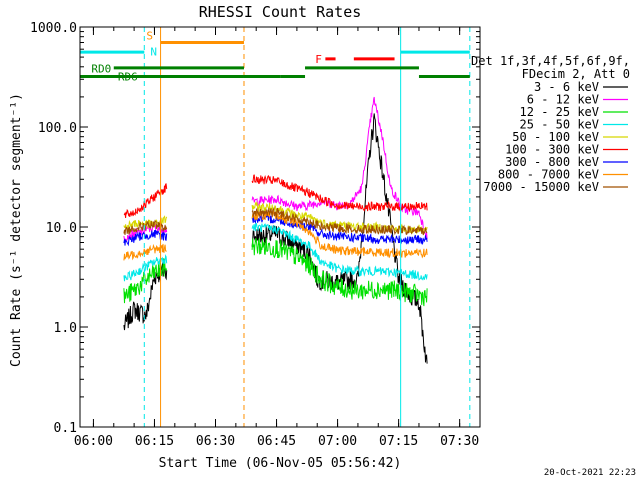 Image resolution: width=640 pixels, height=484 pixels. Describe the element at coordinates (398, 441) in the screenshot. I see `x-tick-label: 07:15` at that location.